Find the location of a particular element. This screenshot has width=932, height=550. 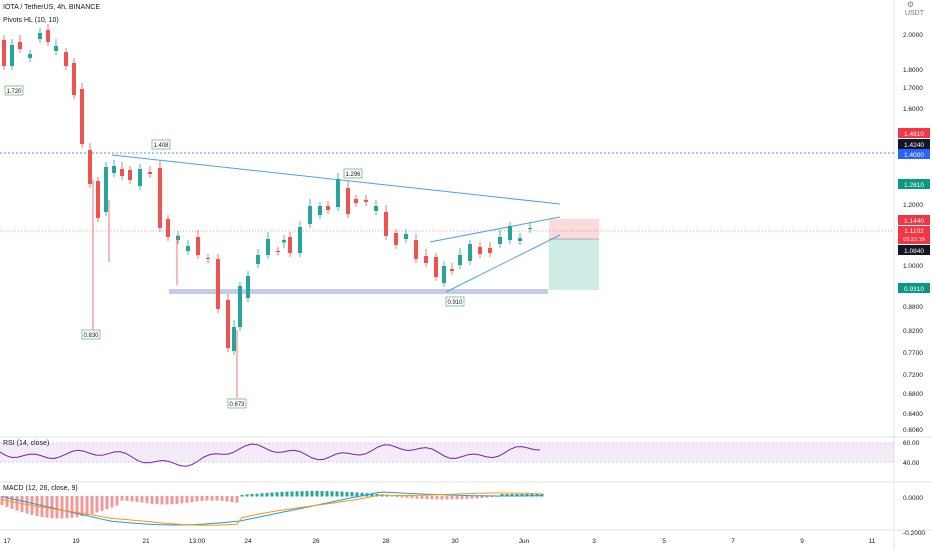

macd-legend: MACD (12, 26, close, 9) is located at coordinates (40, 488).